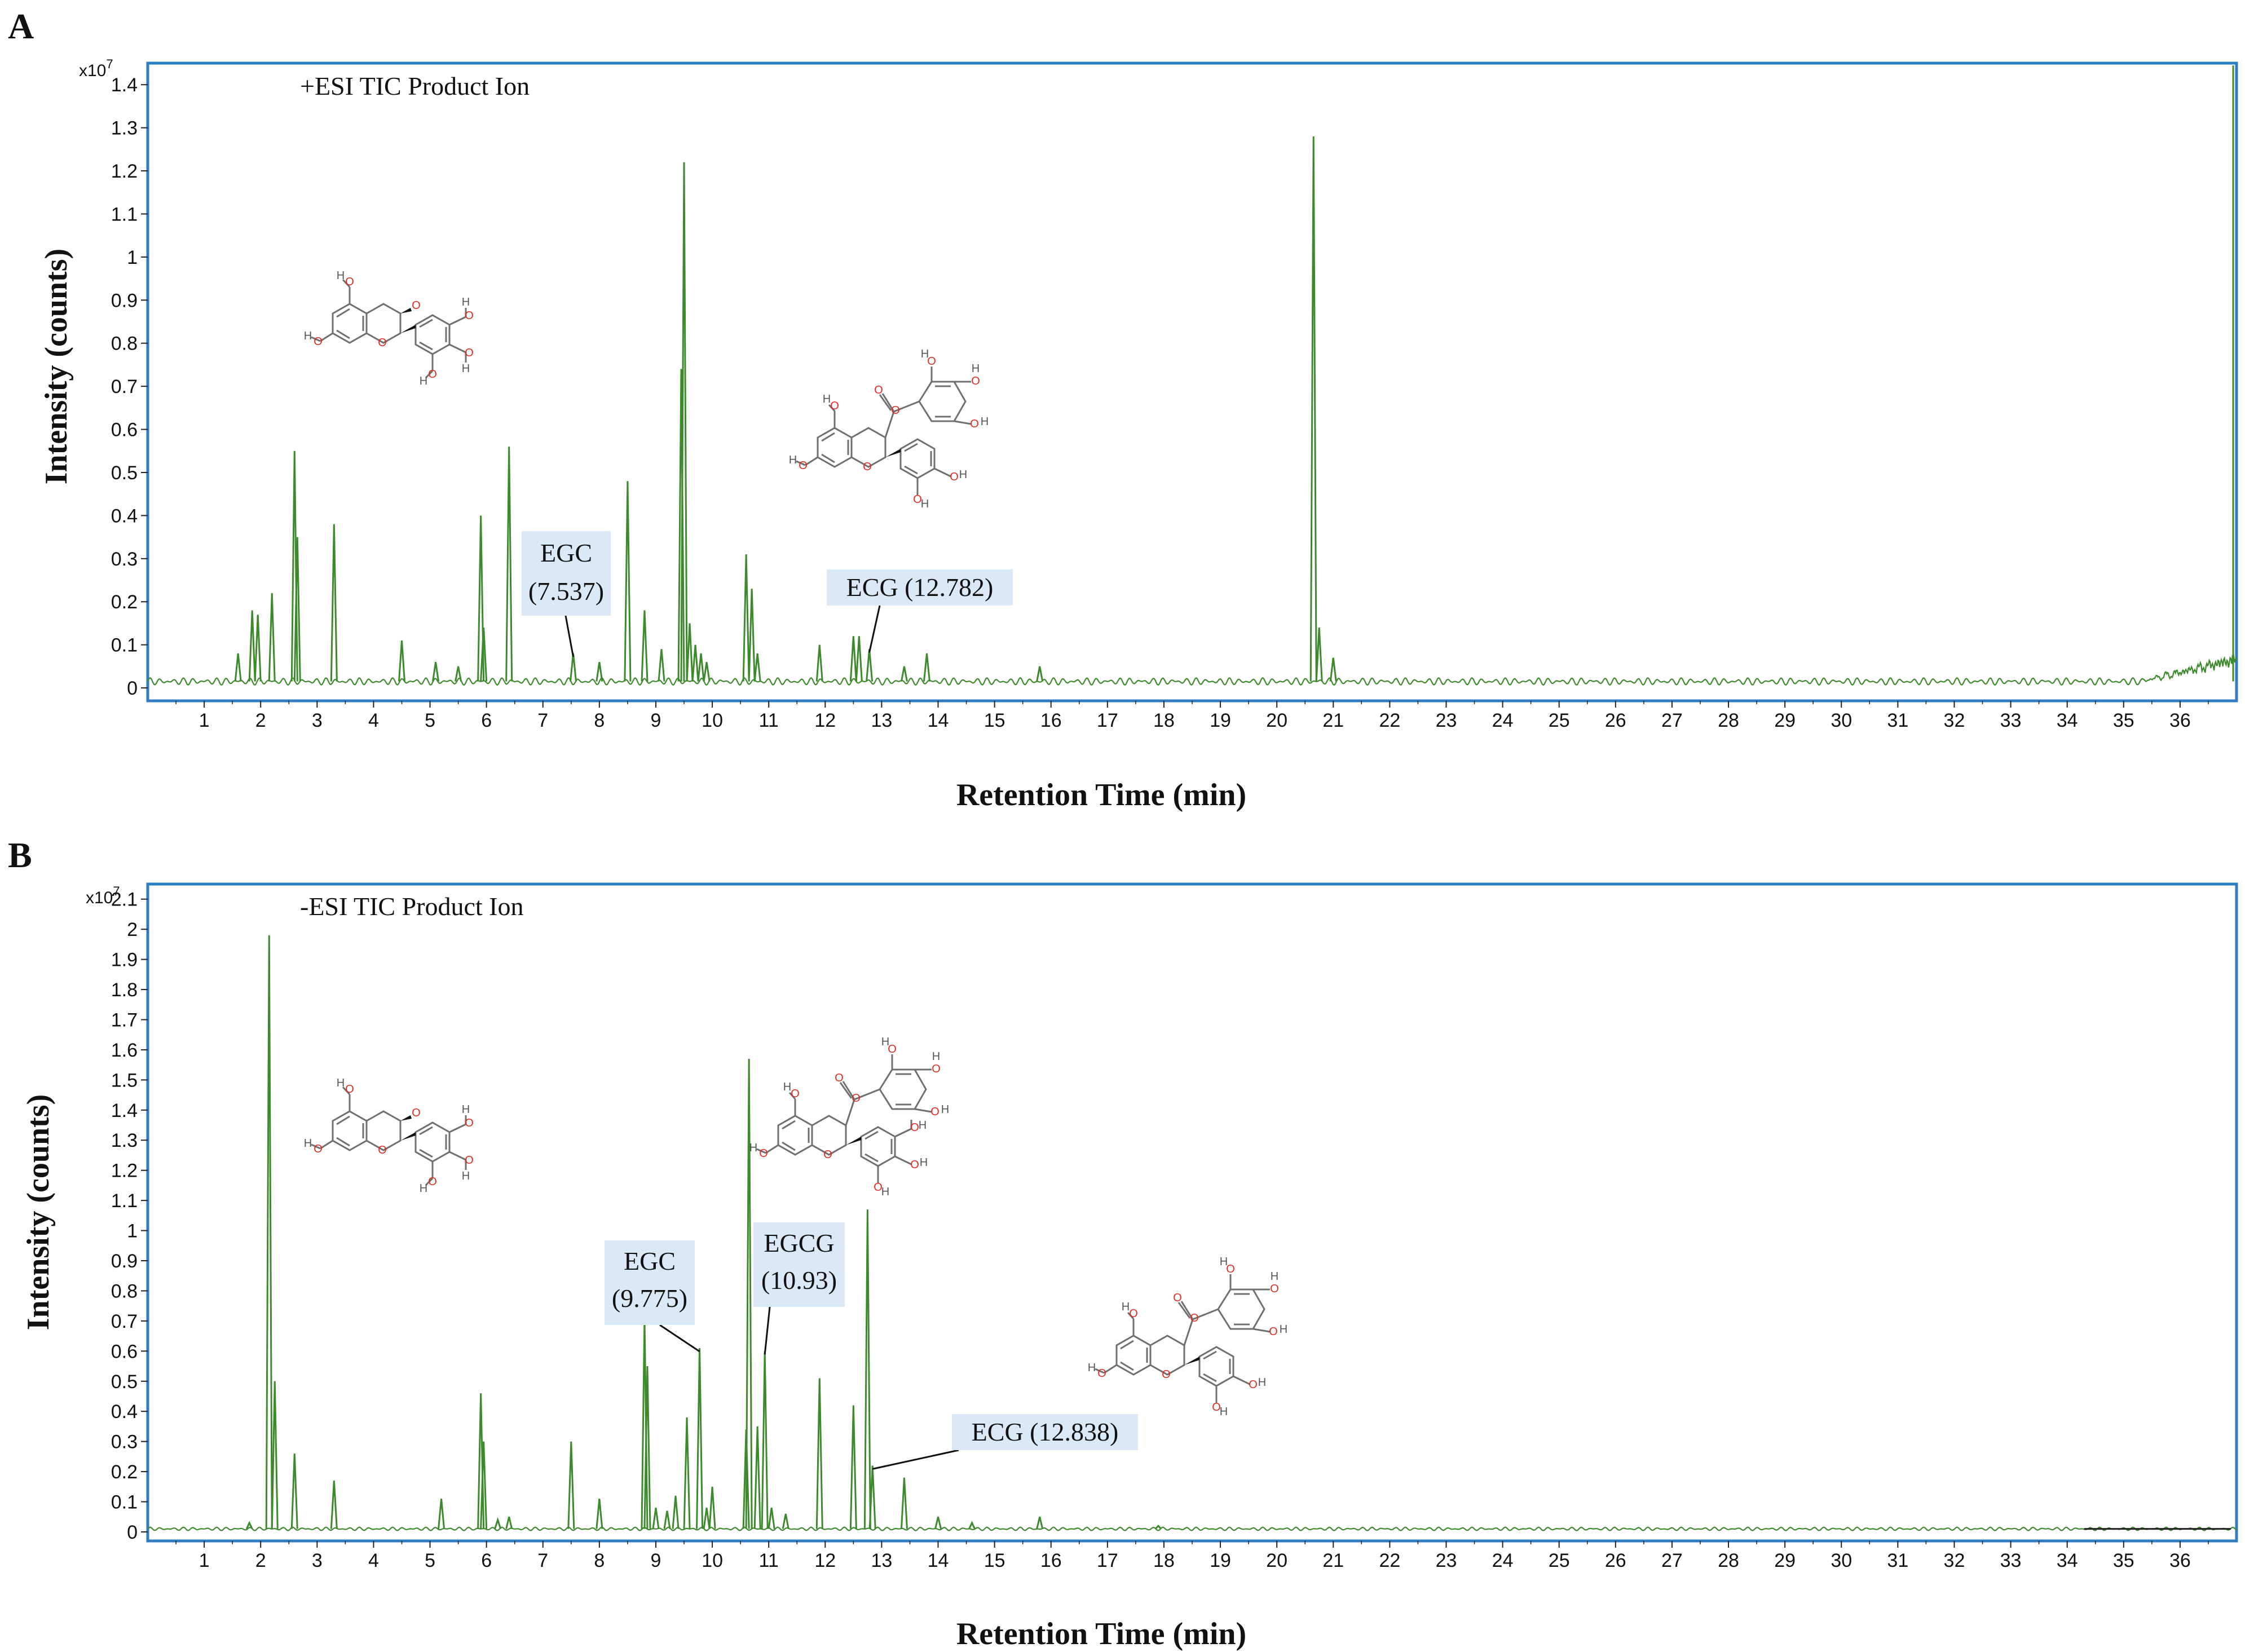 Image resolution: width=2245 pixels, height=1652 pixels. I want to click on panel-b-annotation-label: EGCG, so click(799, 1243).